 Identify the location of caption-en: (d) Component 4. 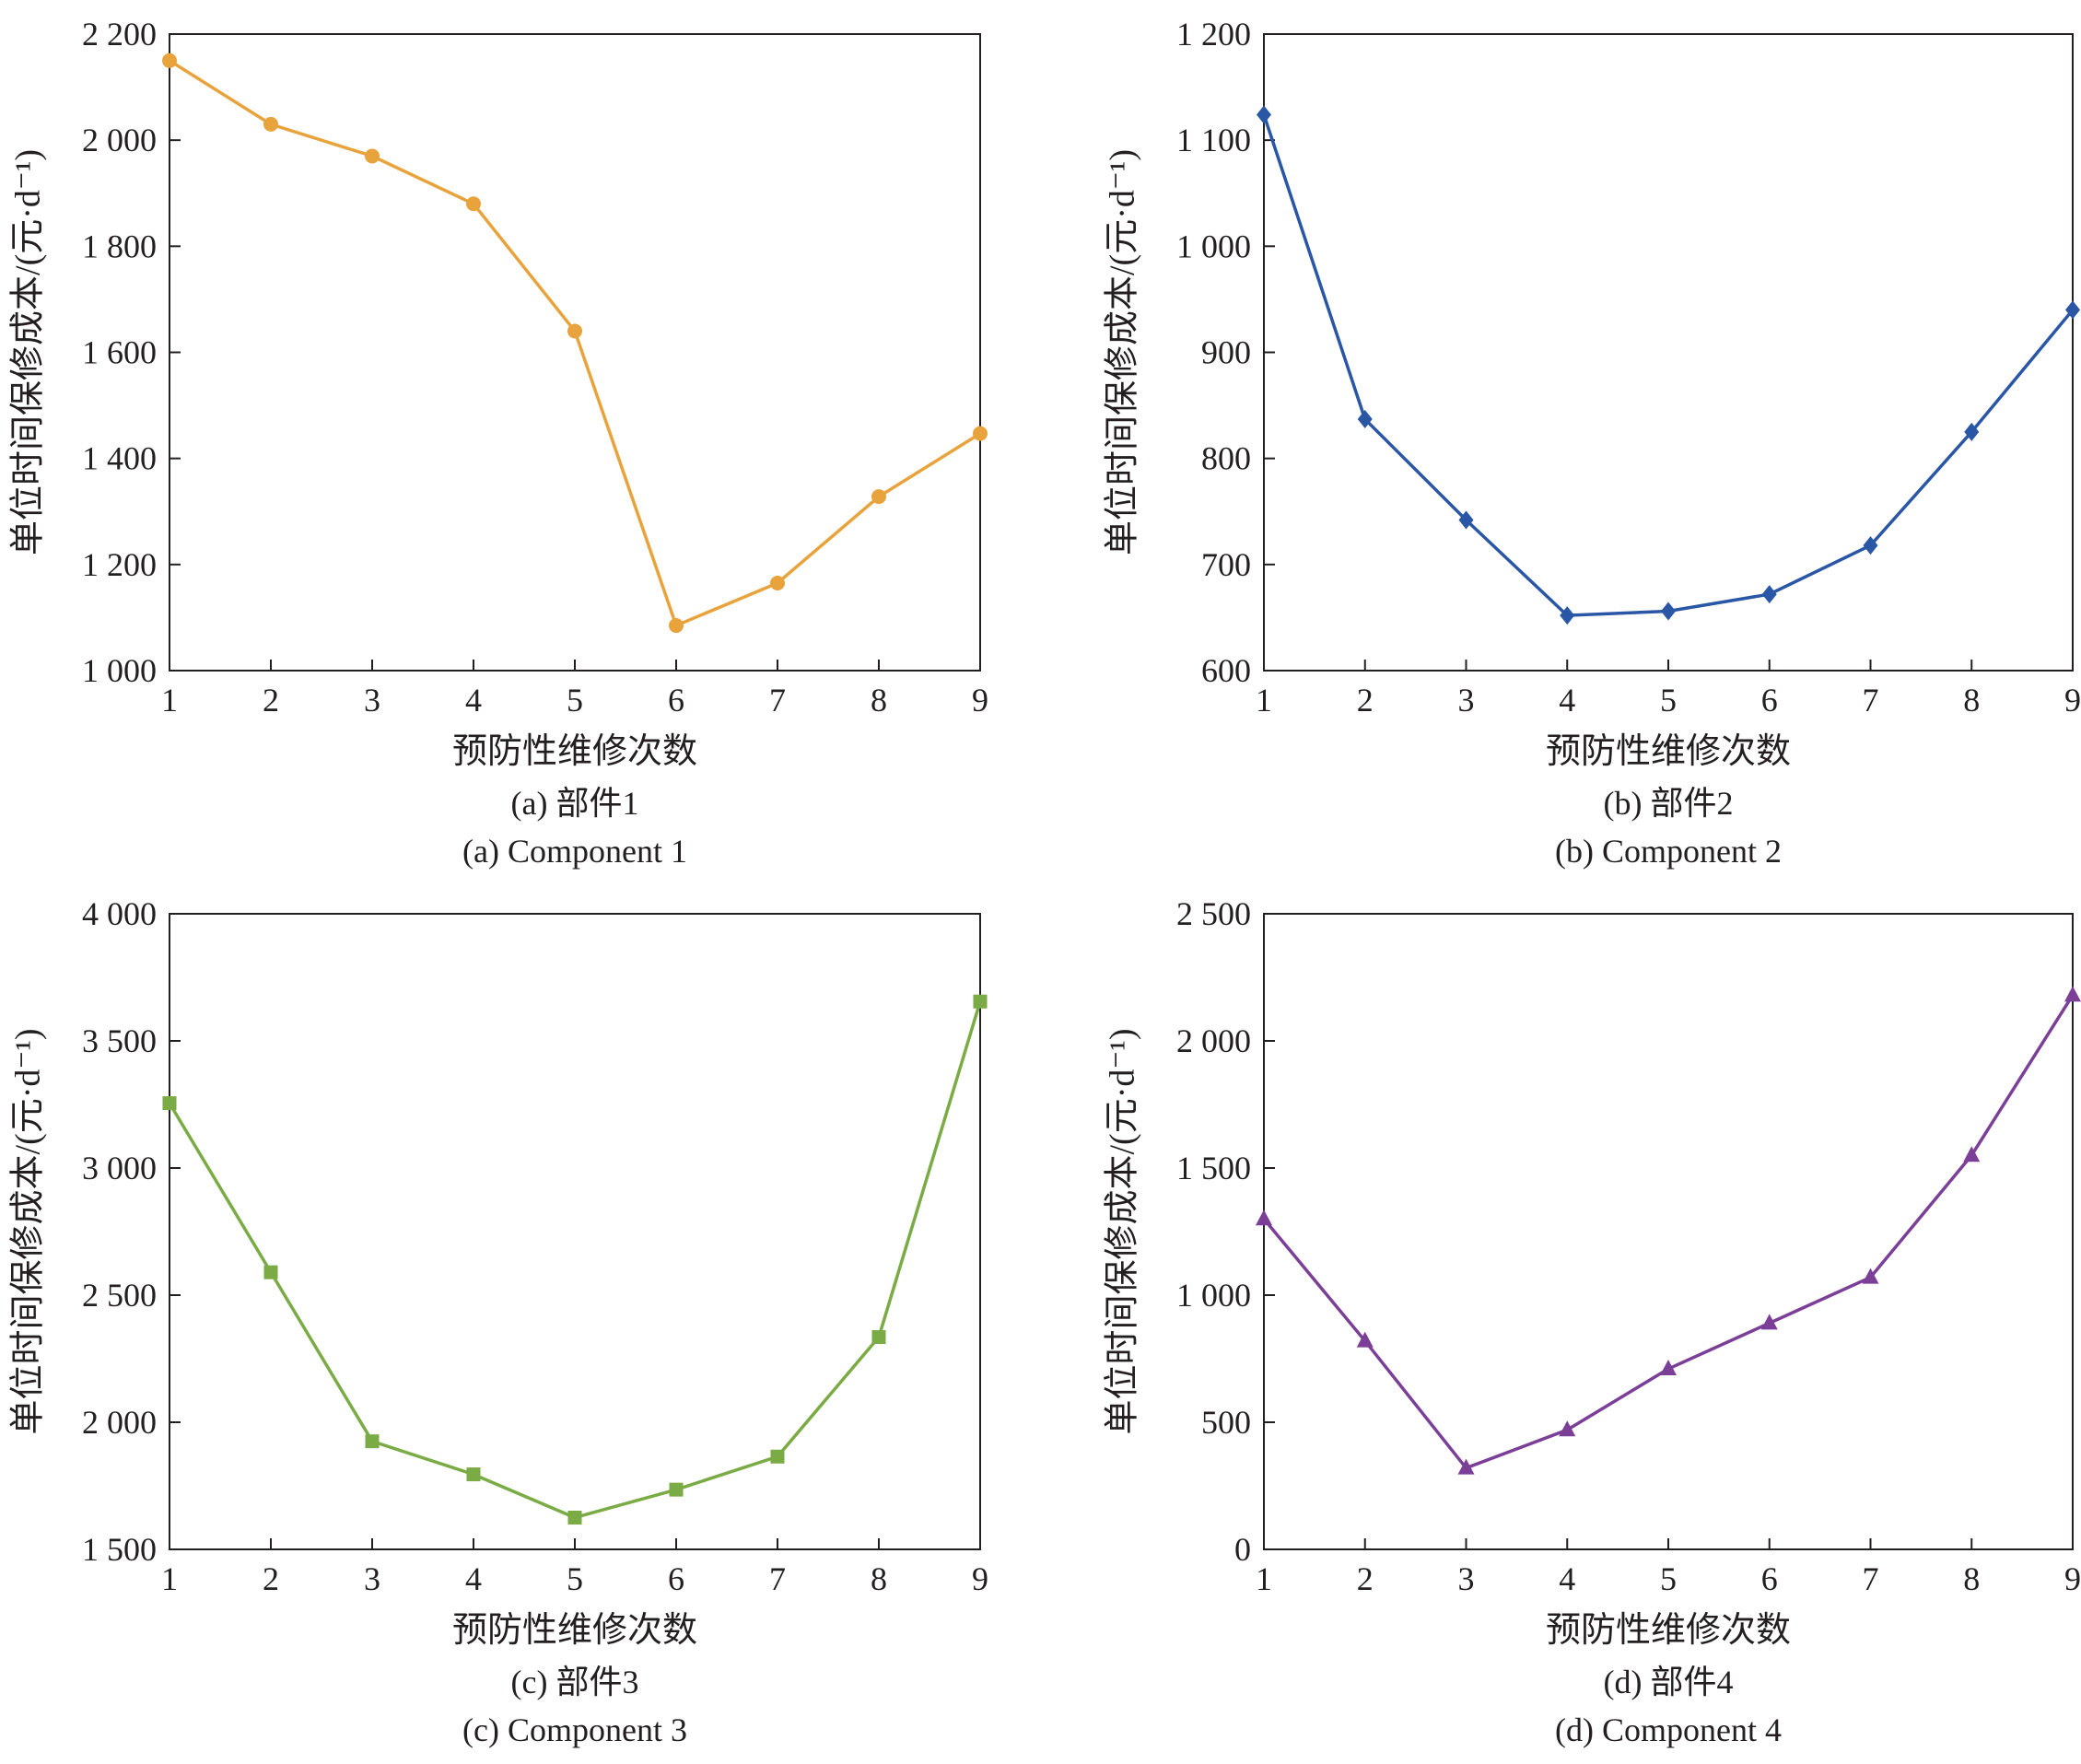
(1669, 1730).